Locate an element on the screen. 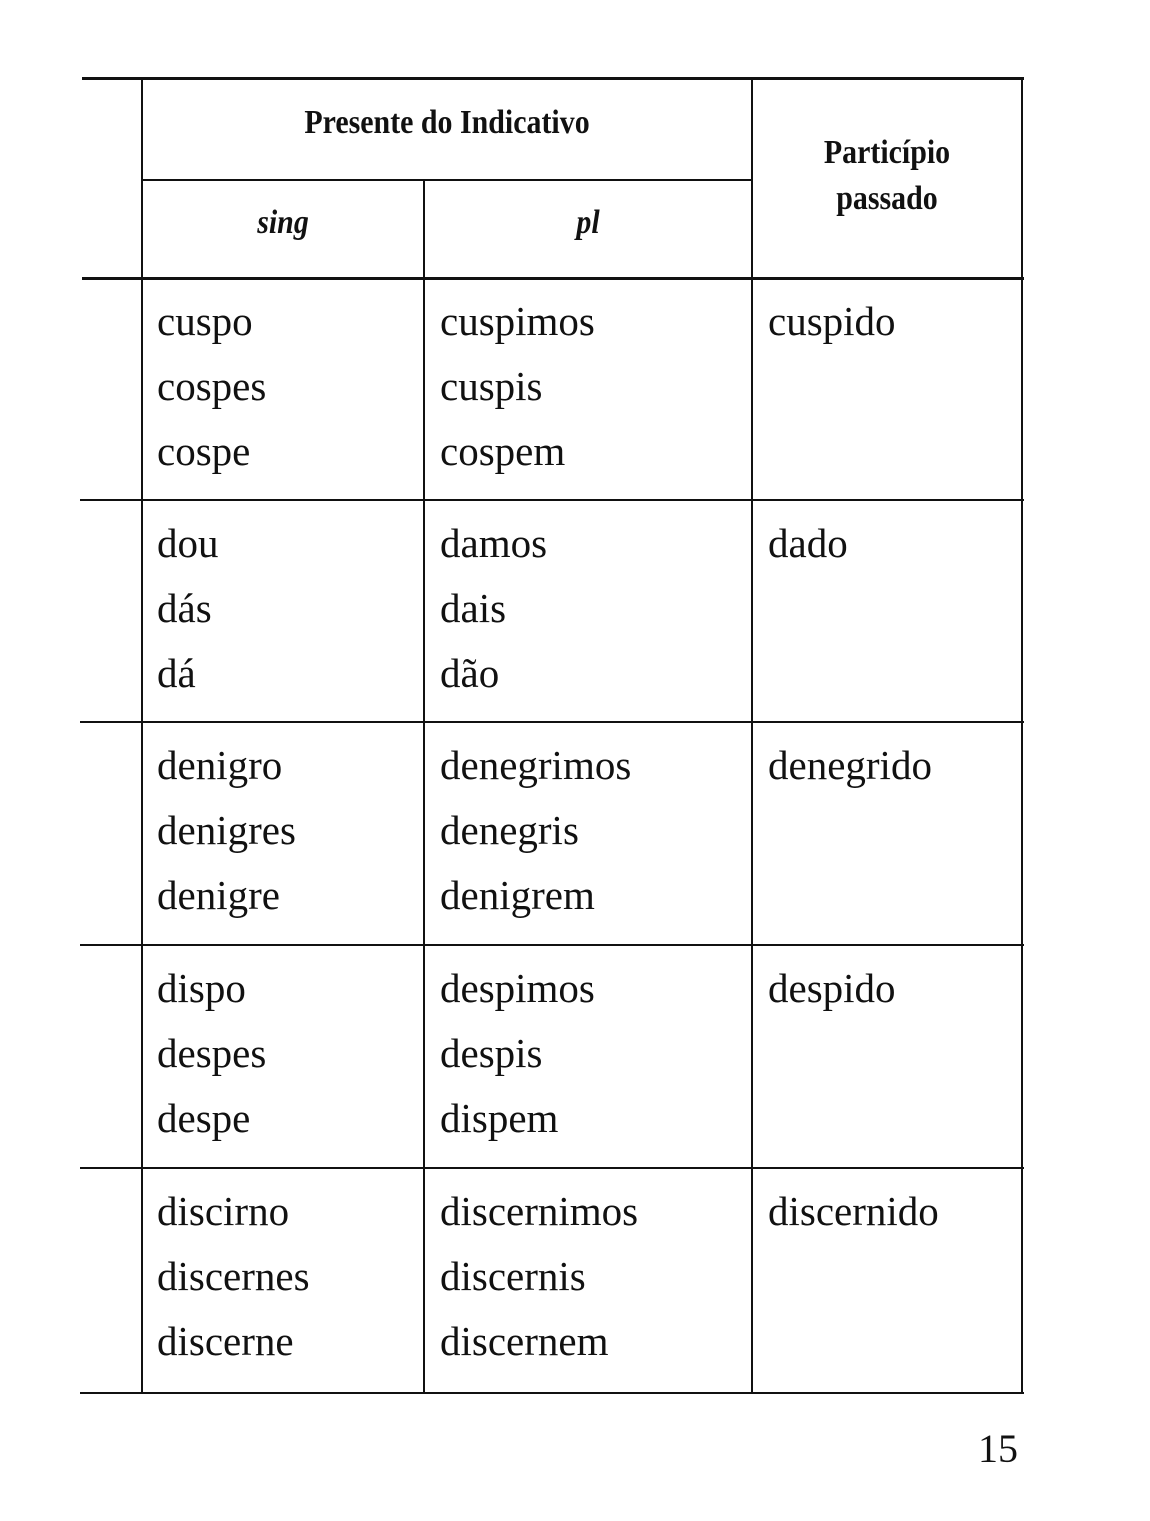  verb-form: cospe is located at coordinates (204, 451).